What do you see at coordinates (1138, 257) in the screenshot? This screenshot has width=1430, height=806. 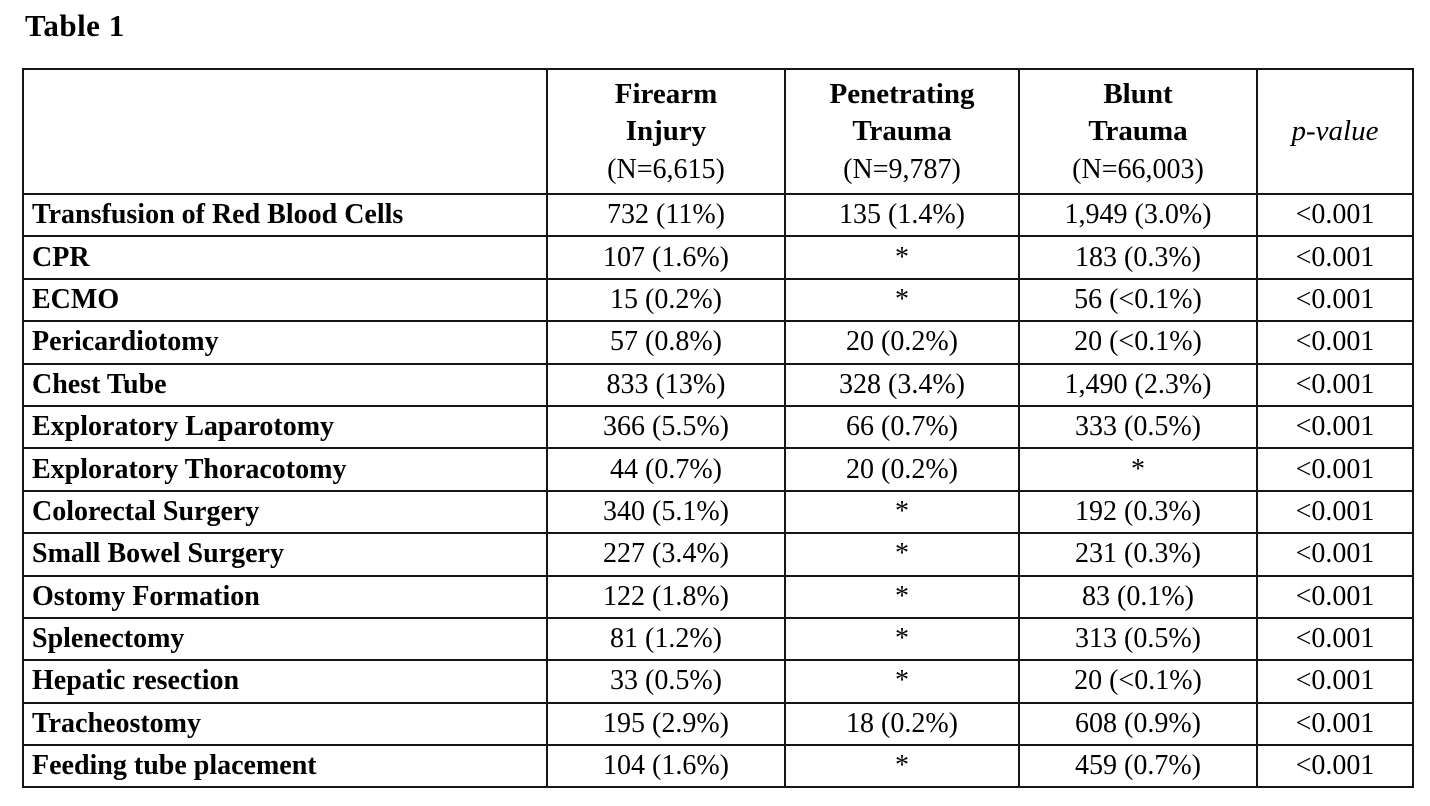 I see `row-value: 183 (0.3%)` at bounding box center [1138, 257].